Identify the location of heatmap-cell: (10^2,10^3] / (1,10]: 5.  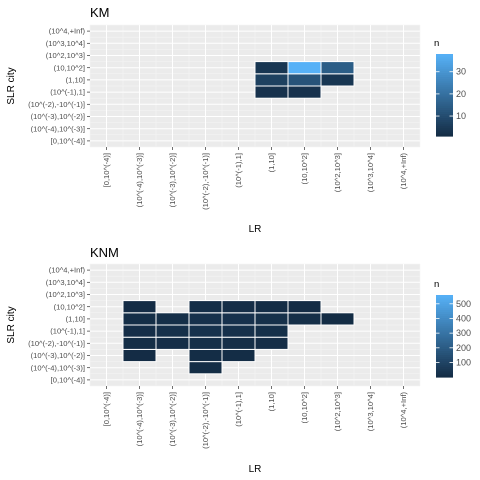
(337, 319).